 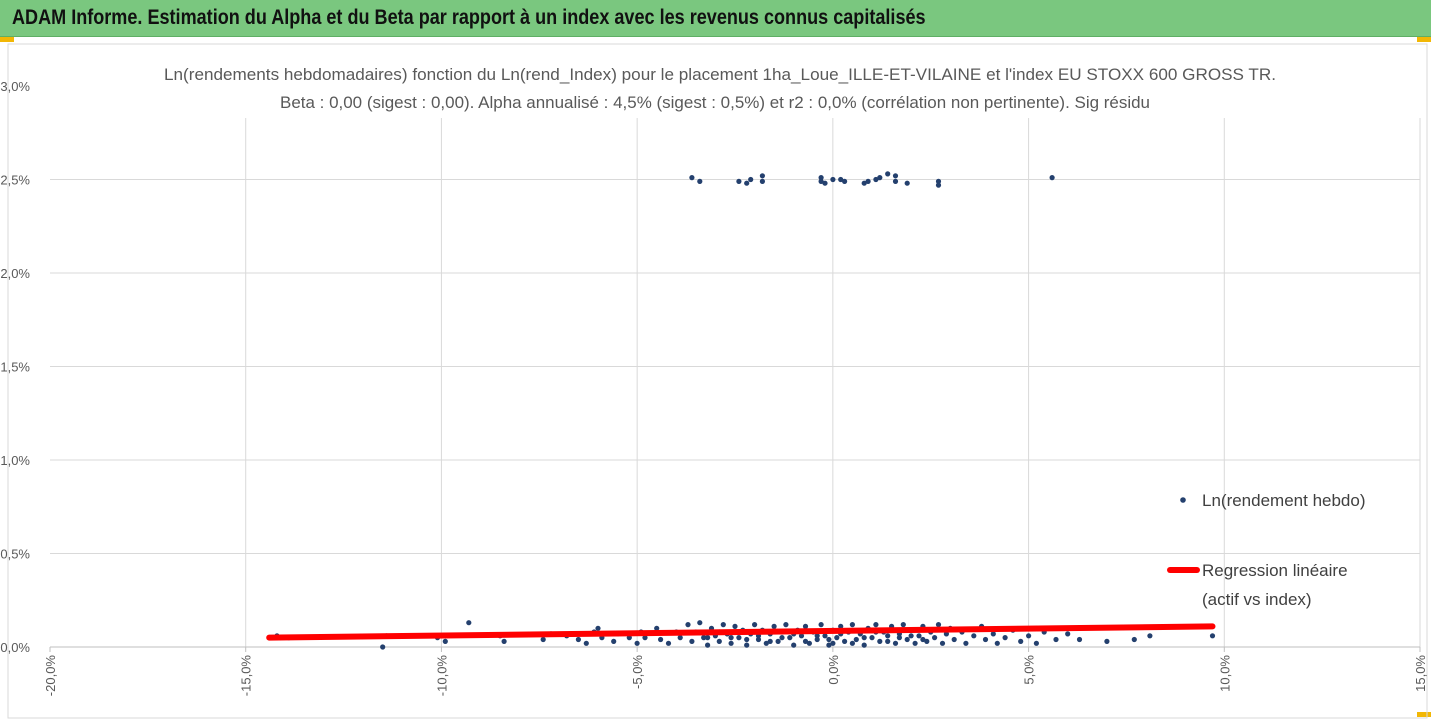 I want to click on corner-mark-top-right, so click(x=1424, y=39).